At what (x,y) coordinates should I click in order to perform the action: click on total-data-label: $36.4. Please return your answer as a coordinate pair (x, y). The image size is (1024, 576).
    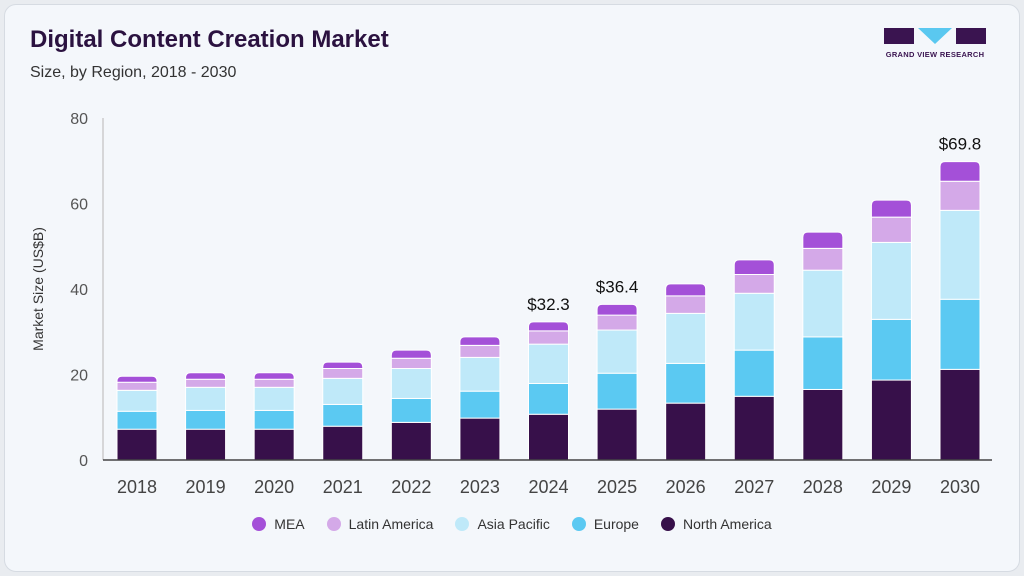
    Looking at the image, I should click on (617, 286).